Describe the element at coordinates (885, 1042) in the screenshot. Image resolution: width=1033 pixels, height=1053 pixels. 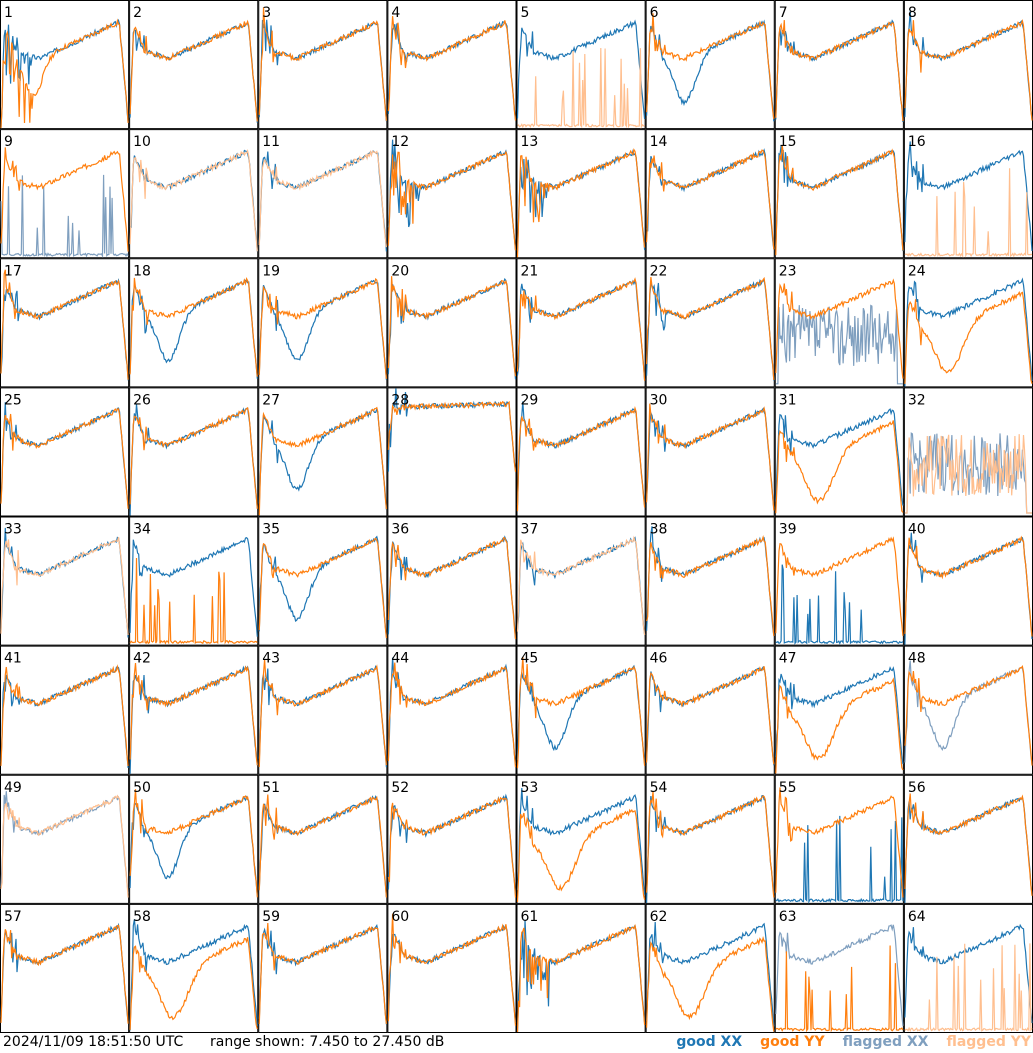
I see `legend-flagged-xx: flagged XX` at that location.